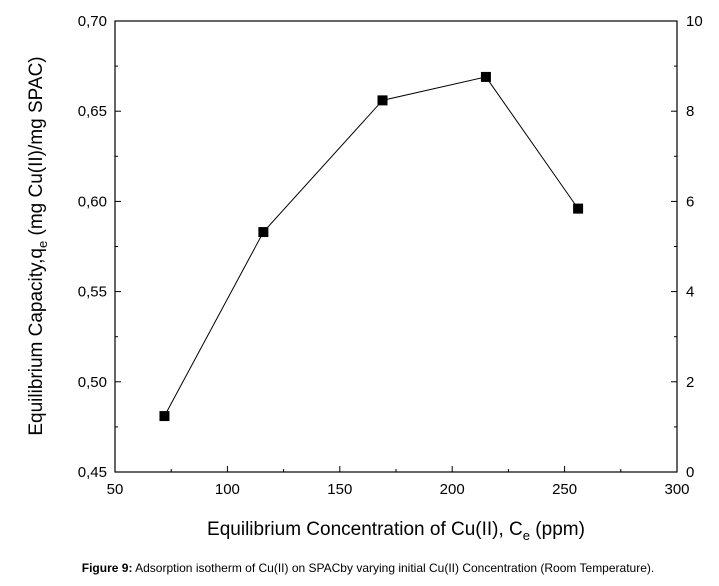 Image resolution: width=719 pixels, height=586 pixels. What do you see at coordinates (115, 489) in the screenshot?
I see `x-tick-label: 50` at bounding box center [115, 489].